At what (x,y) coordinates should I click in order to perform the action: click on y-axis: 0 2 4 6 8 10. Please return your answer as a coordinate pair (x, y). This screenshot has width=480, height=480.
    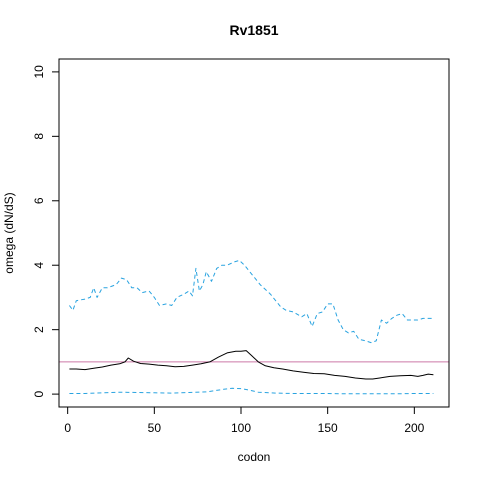
    Looking at the image, I should click on (46, 231).